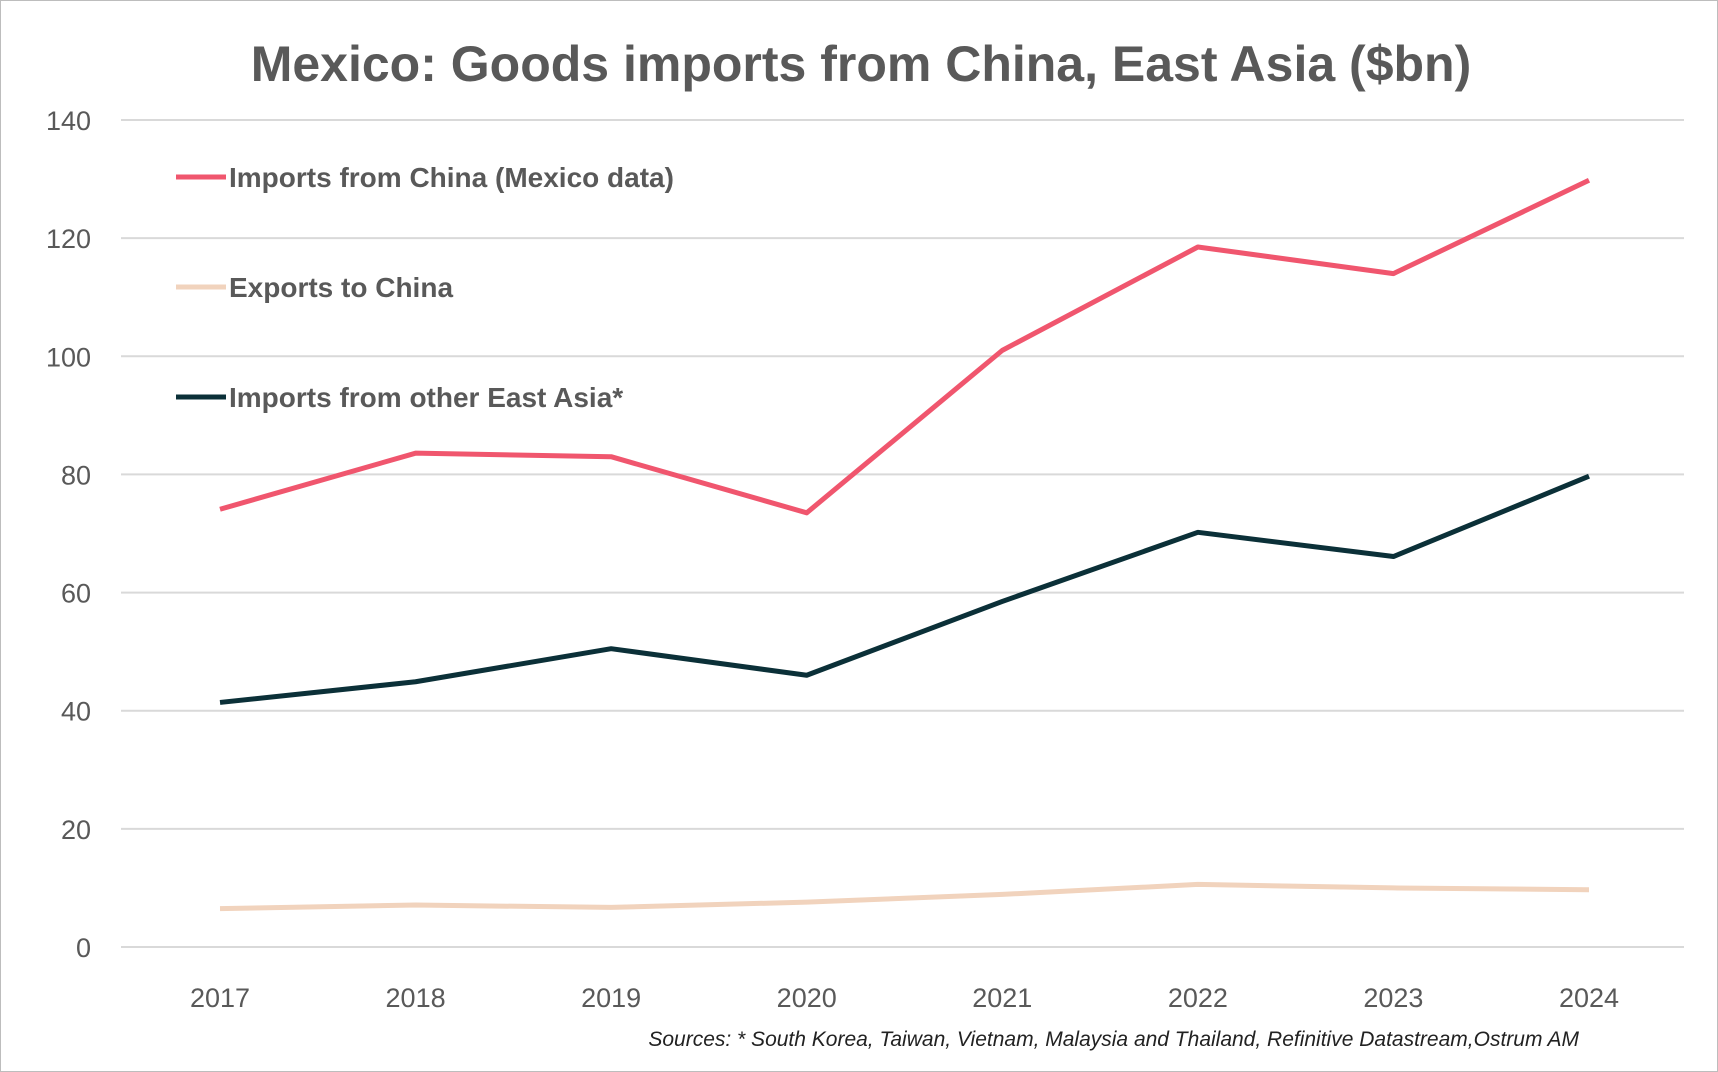  Describe the element at coordinates (83, 948) in the screenshot. I see `y-tick-label: 0` at that location.